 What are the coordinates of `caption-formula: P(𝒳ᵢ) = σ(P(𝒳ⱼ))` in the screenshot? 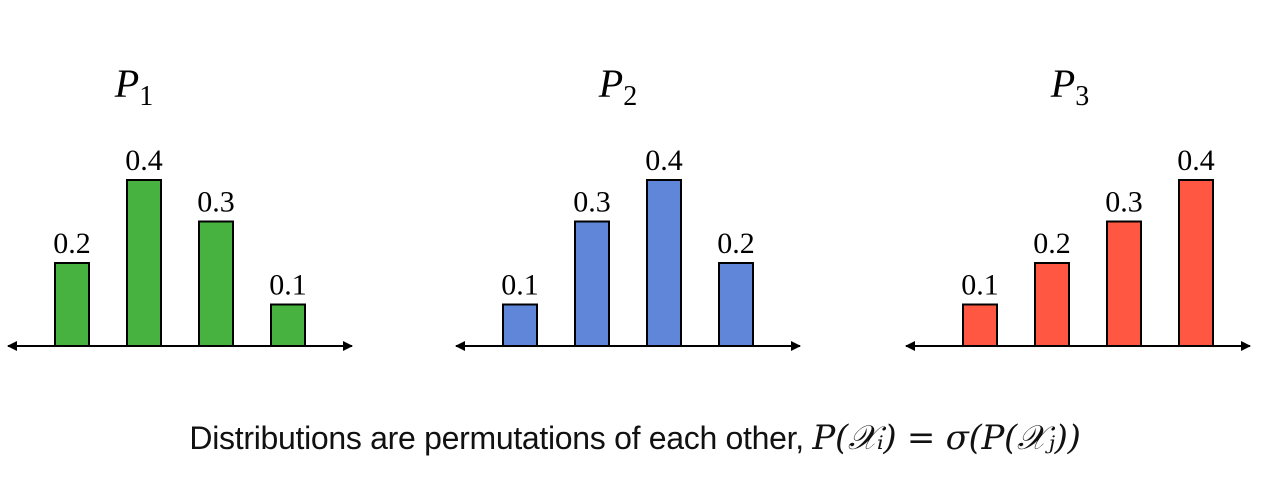 It's located at (946, 438).